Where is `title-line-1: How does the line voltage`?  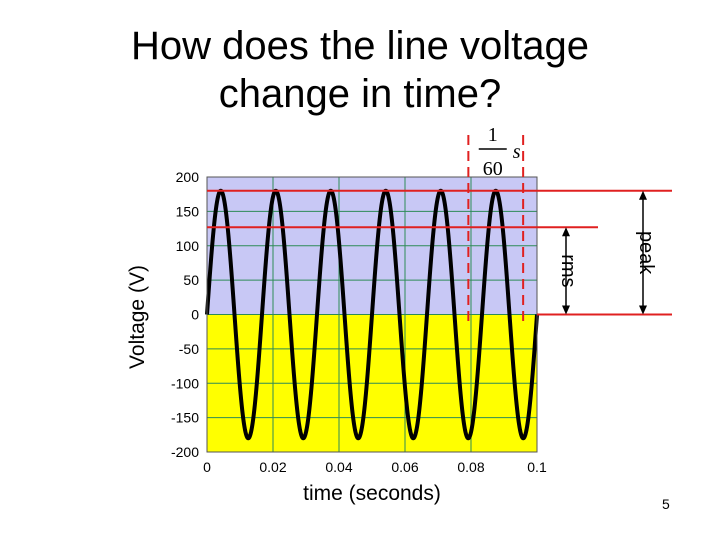
title-line-1: How does the line voltage is located at coordinates (360, 46).